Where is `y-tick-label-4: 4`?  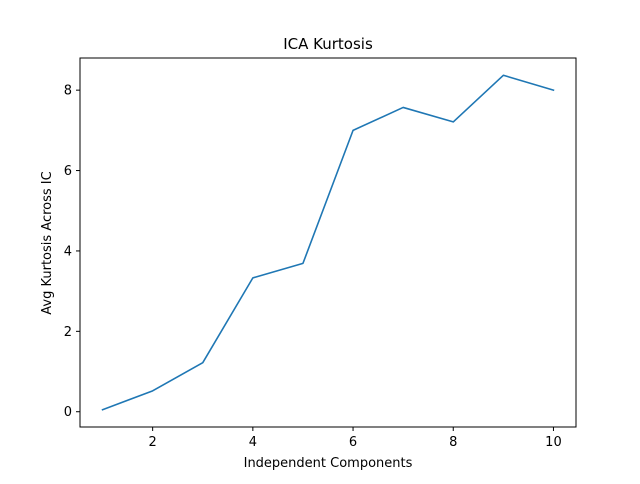 y-tick-label-4: 4 is located at coordinates (68, 251).